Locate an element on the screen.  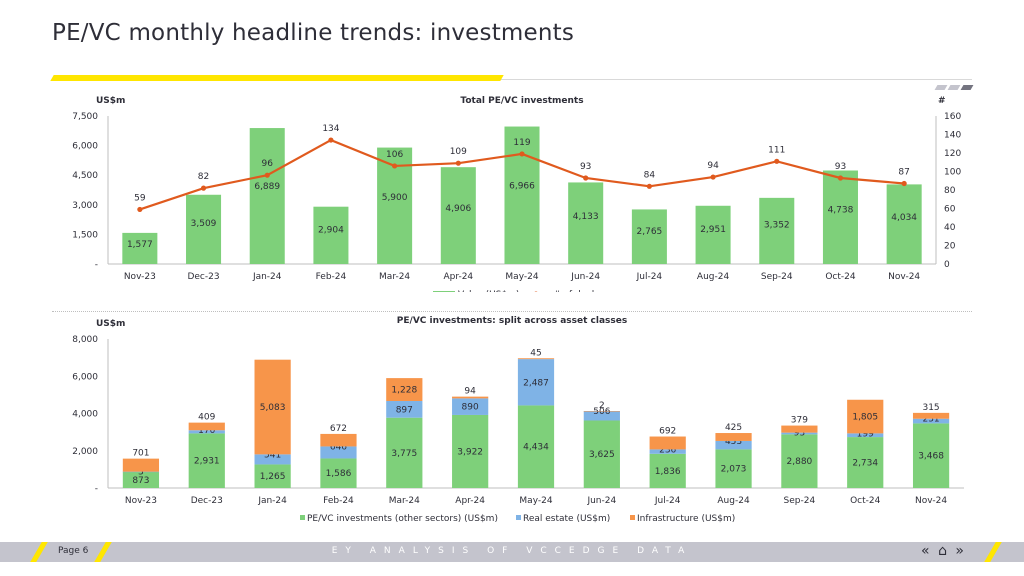
segment-data-label: 93 is located at coordinates (799, 434).